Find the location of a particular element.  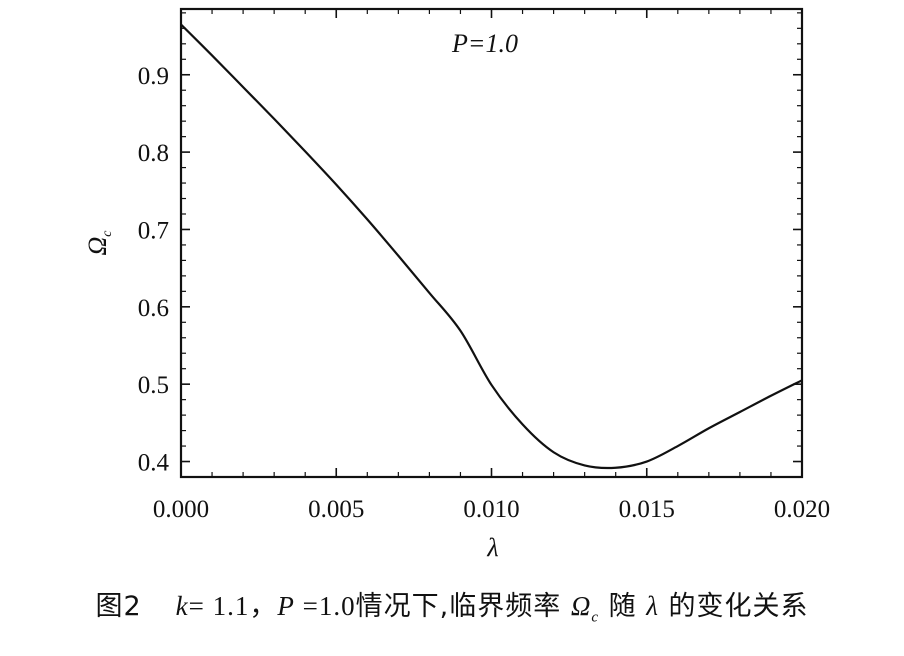

y-axis-label-group: Ωc is located at coordinates (99, 243).